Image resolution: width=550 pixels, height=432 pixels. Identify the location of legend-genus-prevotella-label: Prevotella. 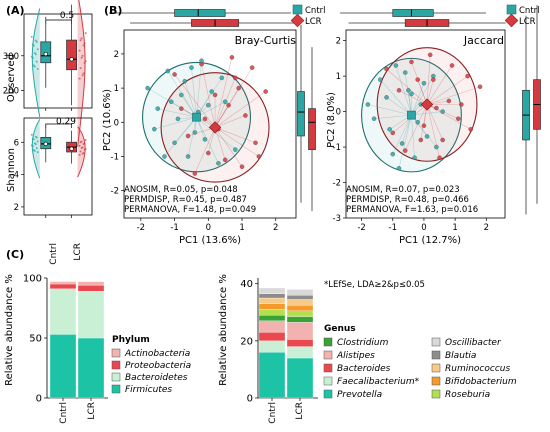
(359, 395).